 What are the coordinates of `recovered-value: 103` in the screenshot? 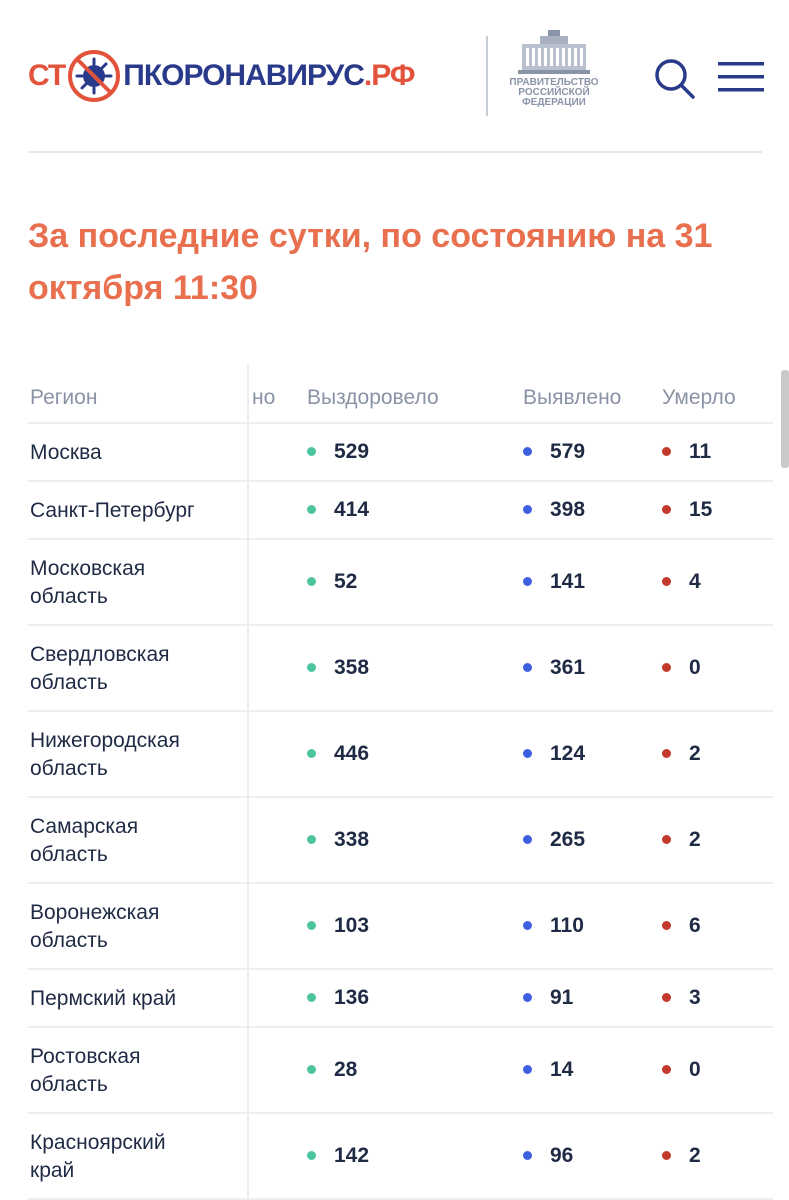 It's located at (352, 925).